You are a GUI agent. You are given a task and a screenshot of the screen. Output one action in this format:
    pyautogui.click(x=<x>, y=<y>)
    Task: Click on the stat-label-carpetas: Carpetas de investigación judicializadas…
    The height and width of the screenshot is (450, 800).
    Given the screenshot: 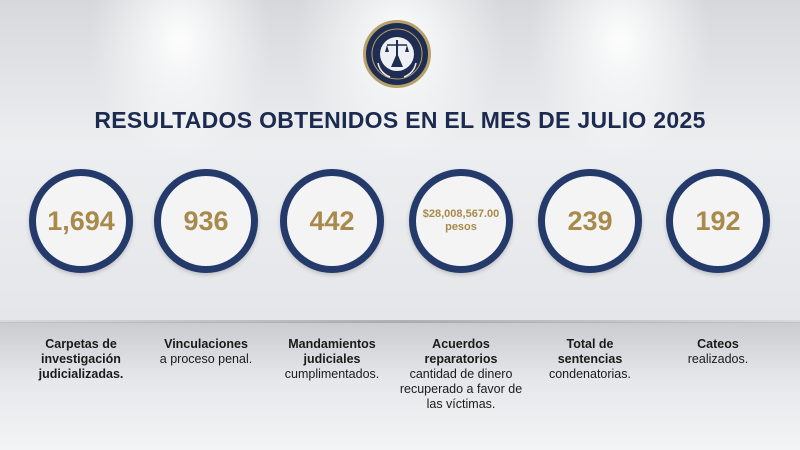 What is the action you would take?
    pyautogui.click(x=81, y=359)
    